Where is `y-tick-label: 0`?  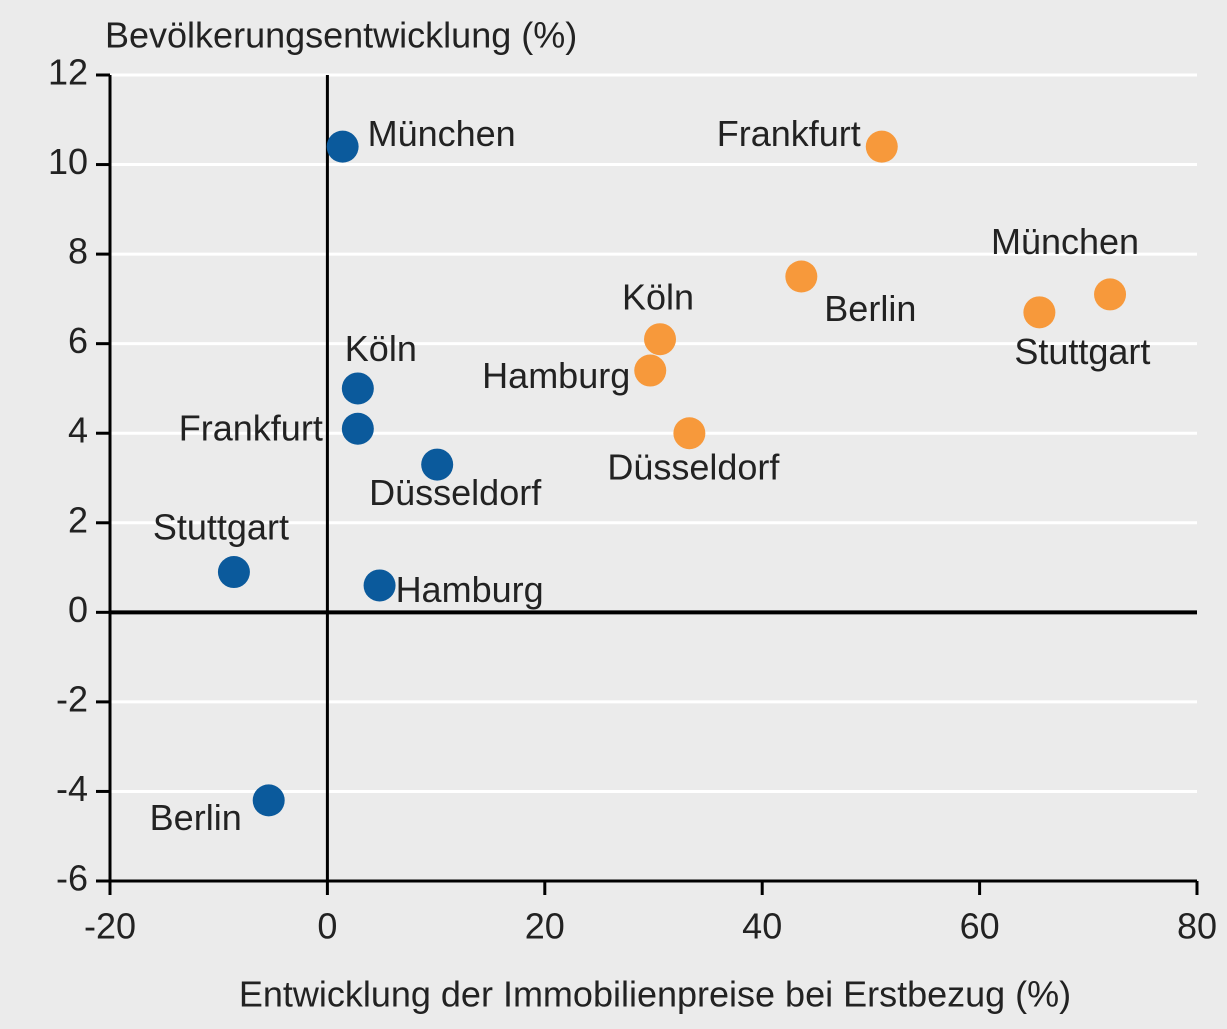 y-tick-label: 0 is located at coordinates (78, 609).